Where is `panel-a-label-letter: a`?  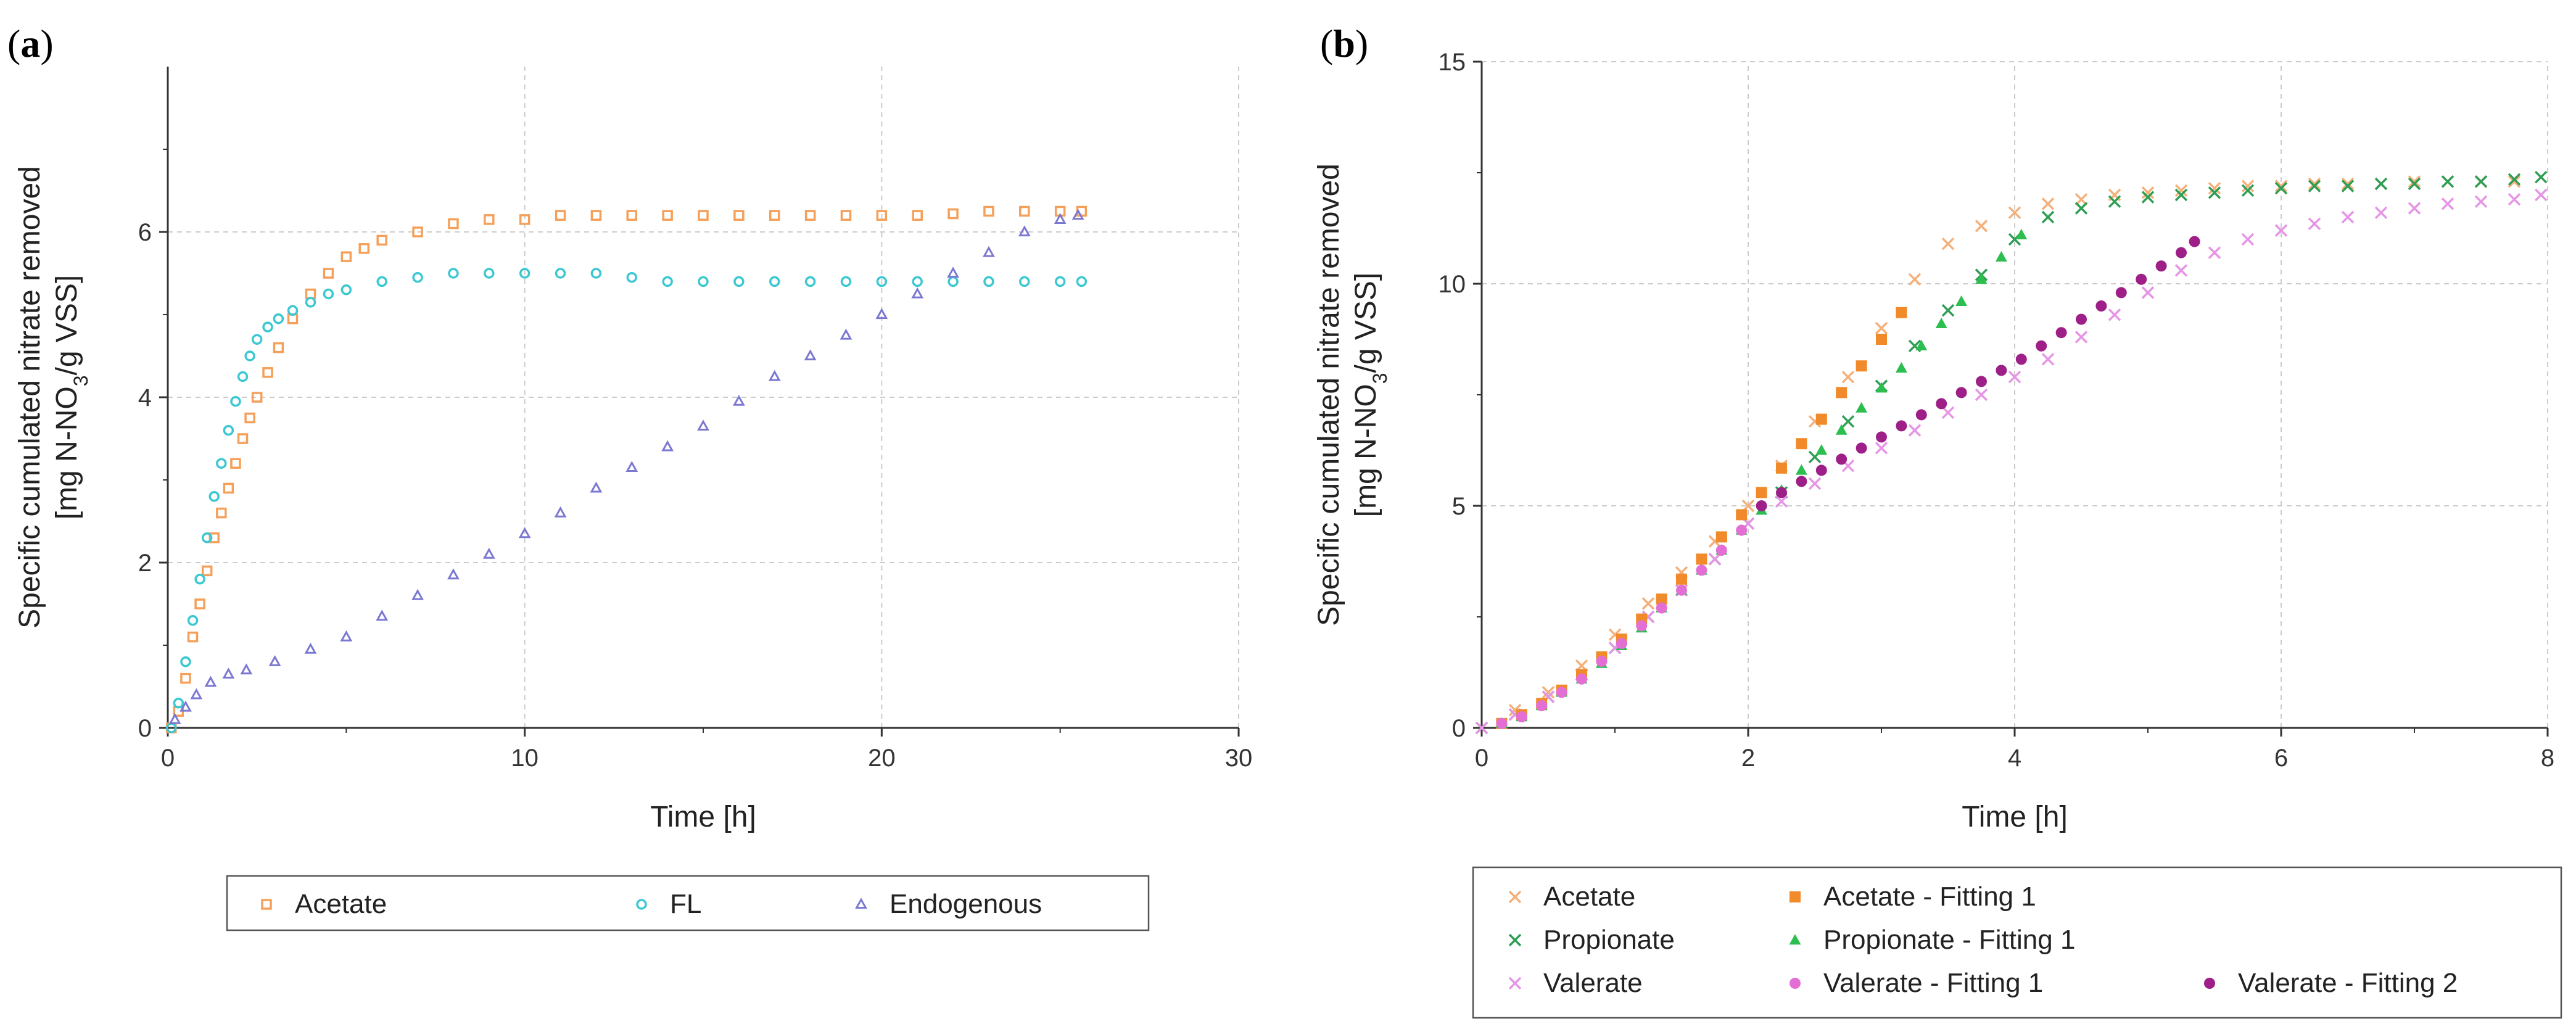 panel-a-label-letter: a is located at coordinates (30, 44).